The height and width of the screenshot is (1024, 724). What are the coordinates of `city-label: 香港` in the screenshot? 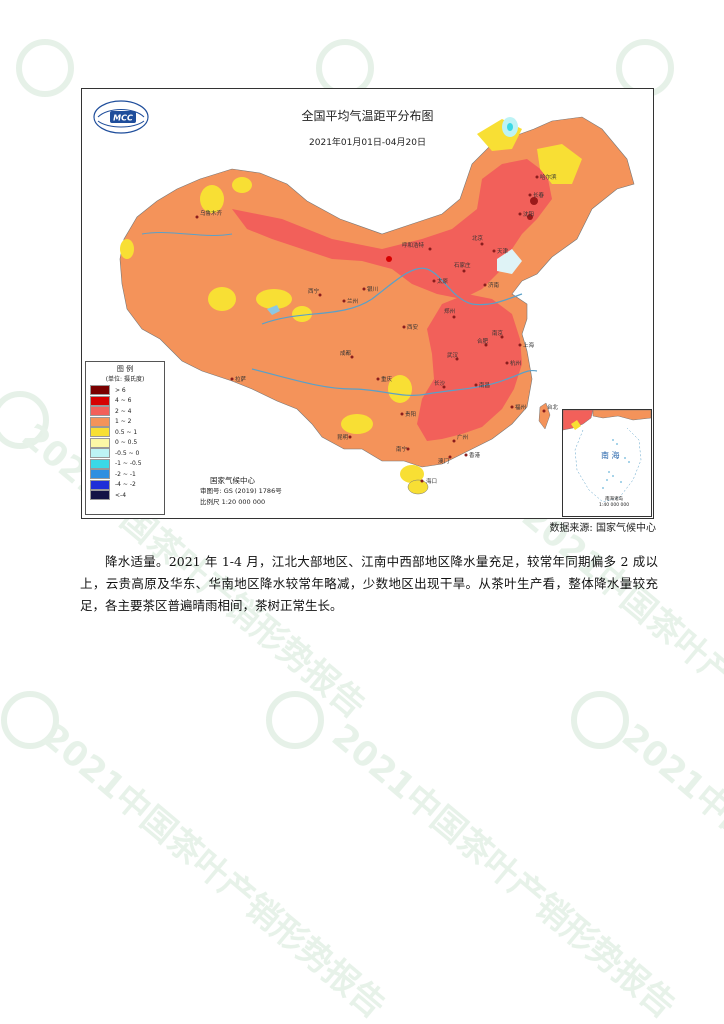 It's located at (475, 455).